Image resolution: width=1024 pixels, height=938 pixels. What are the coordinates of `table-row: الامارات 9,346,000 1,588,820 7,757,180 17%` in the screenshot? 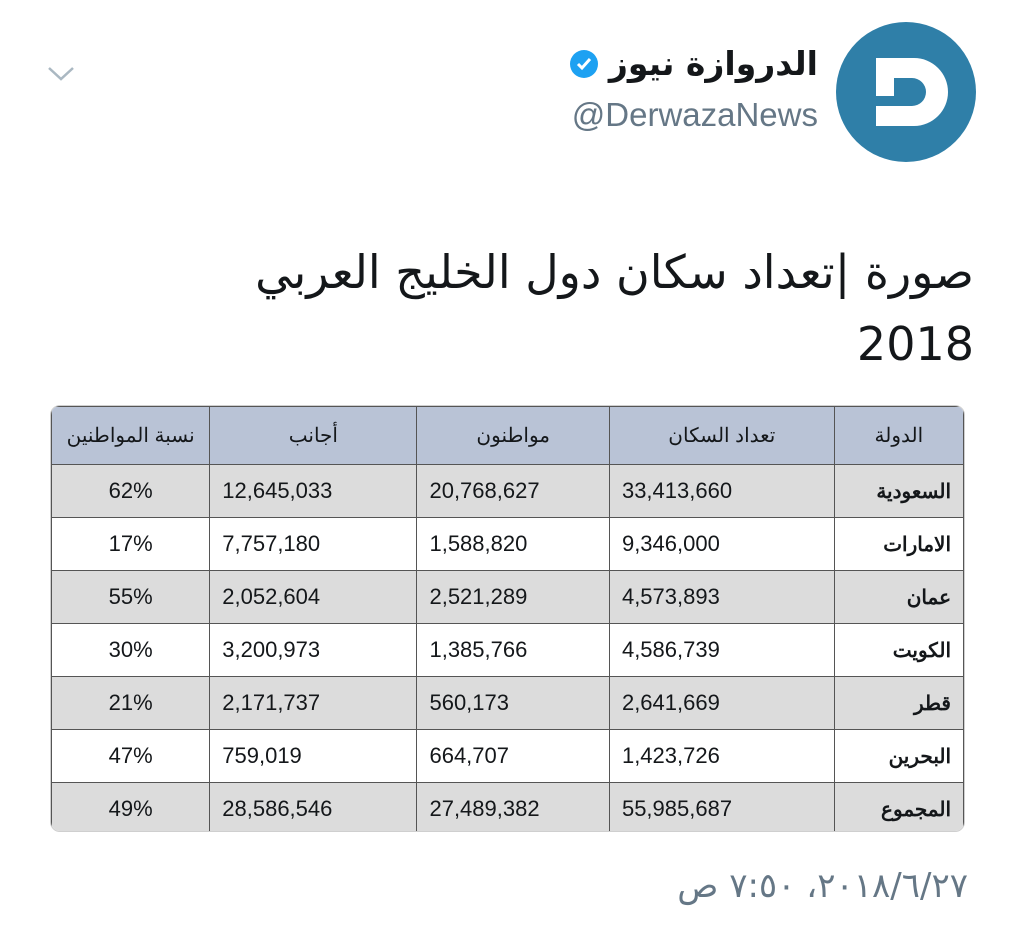 It's located at (507, 544).